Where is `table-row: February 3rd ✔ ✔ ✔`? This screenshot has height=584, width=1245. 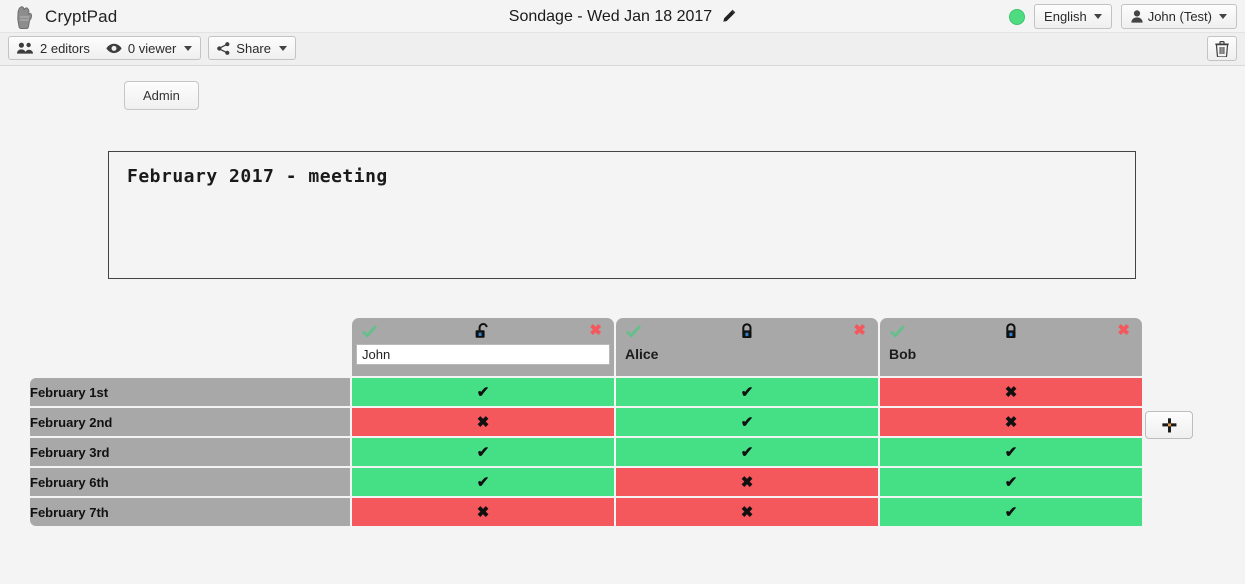 table-row: February 3rd ✔ ✔ ✔ is located at coordinates (586, 452).